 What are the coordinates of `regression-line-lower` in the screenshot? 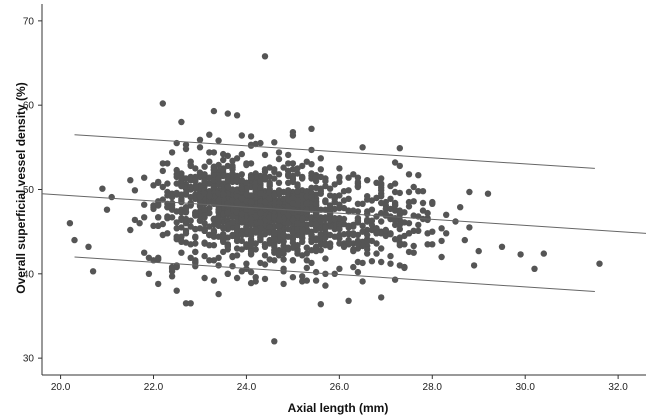 It's located at (334, 274).